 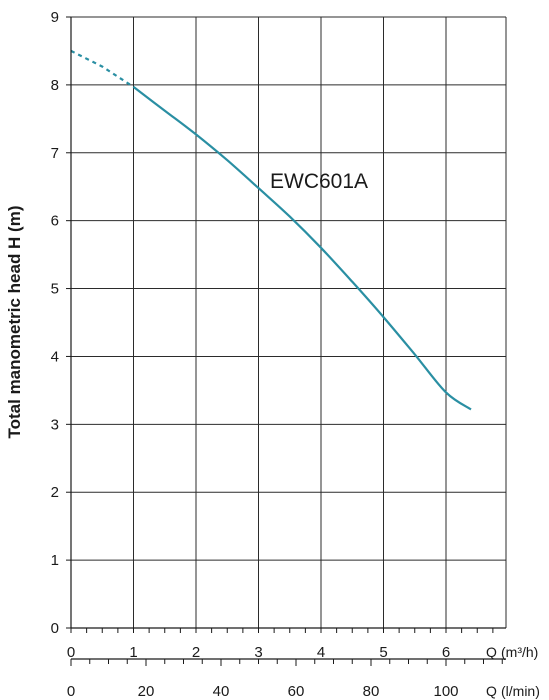 I want to click on y-tick-label: 3, so click(x=55, y=424).